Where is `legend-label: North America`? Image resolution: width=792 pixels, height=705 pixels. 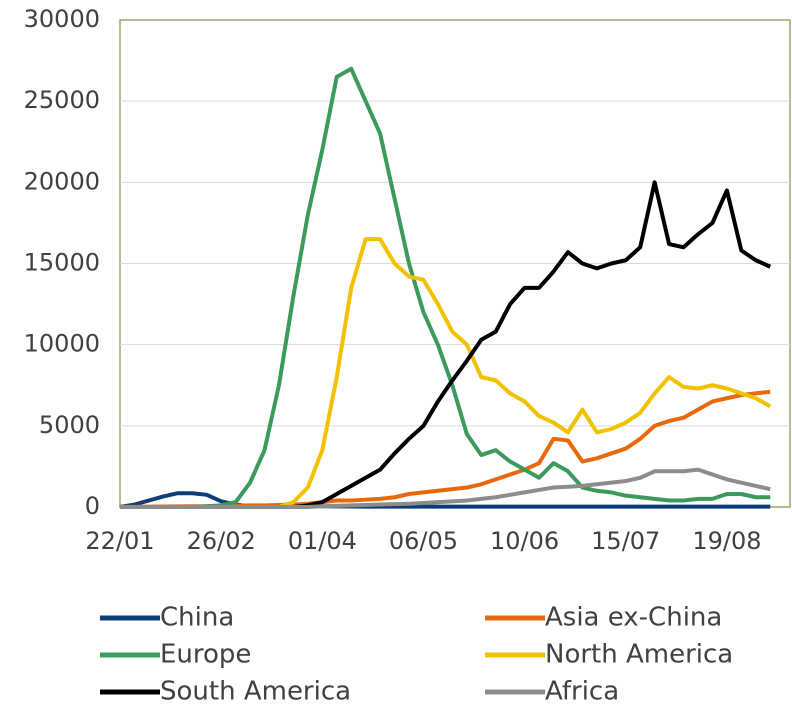
legend-label: North America is located at coordinates (639, 655).